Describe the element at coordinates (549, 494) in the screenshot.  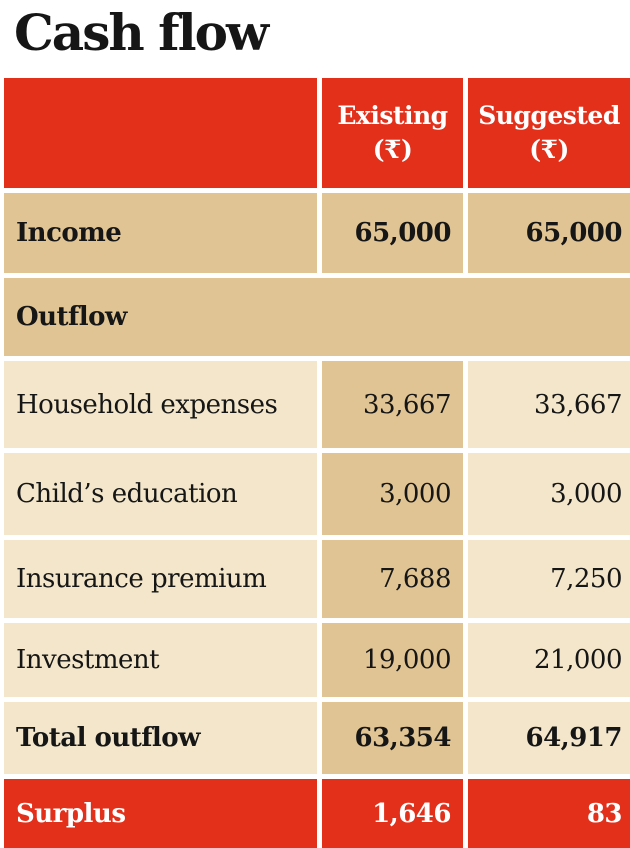
I see `row-suggested-value: 3,000` at that location.